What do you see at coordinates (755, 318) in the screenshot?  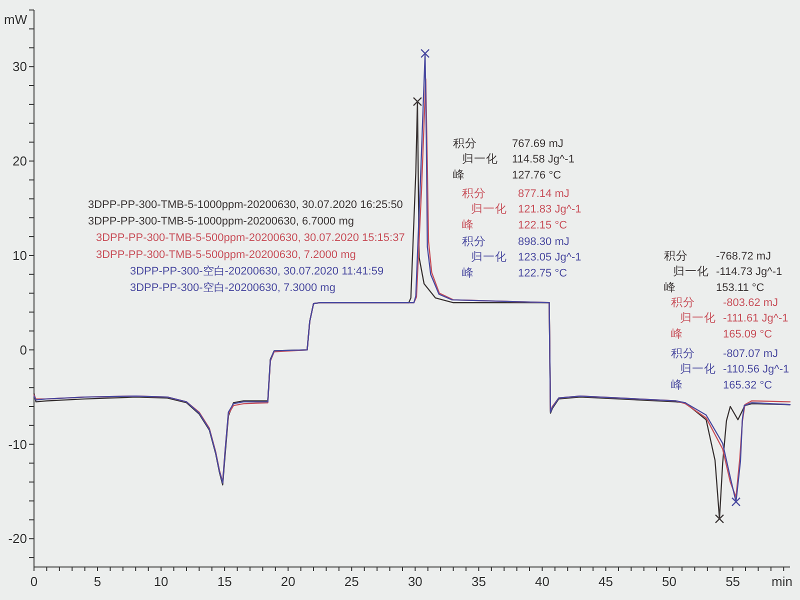 I see `text: -111.61 Jg^-1` at bounding box center [755, 318].